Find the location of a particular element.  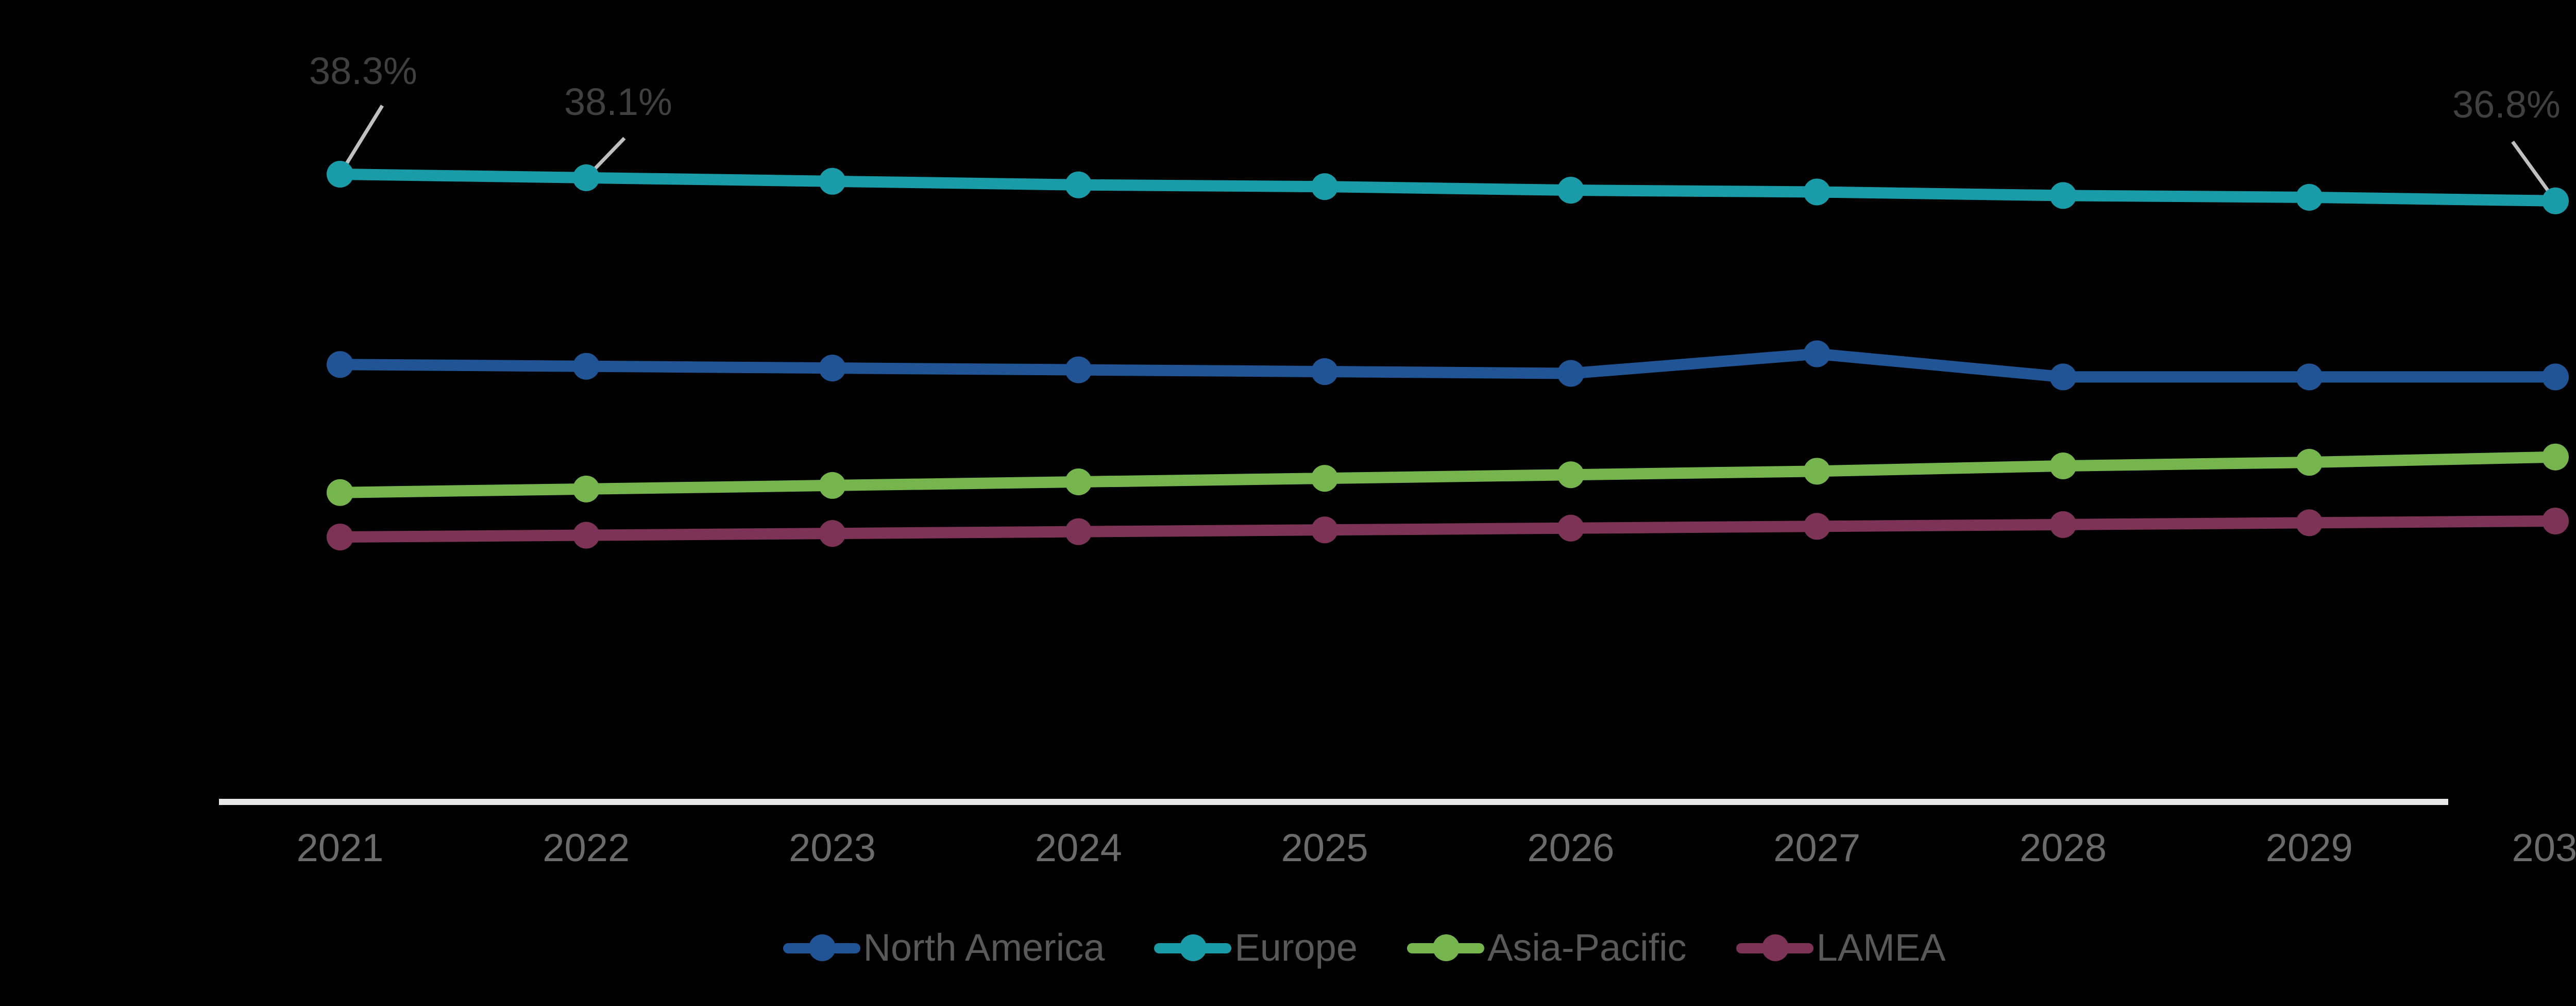

data-label-europe-2030: 36.8% is located at coordinates (2506, 104).